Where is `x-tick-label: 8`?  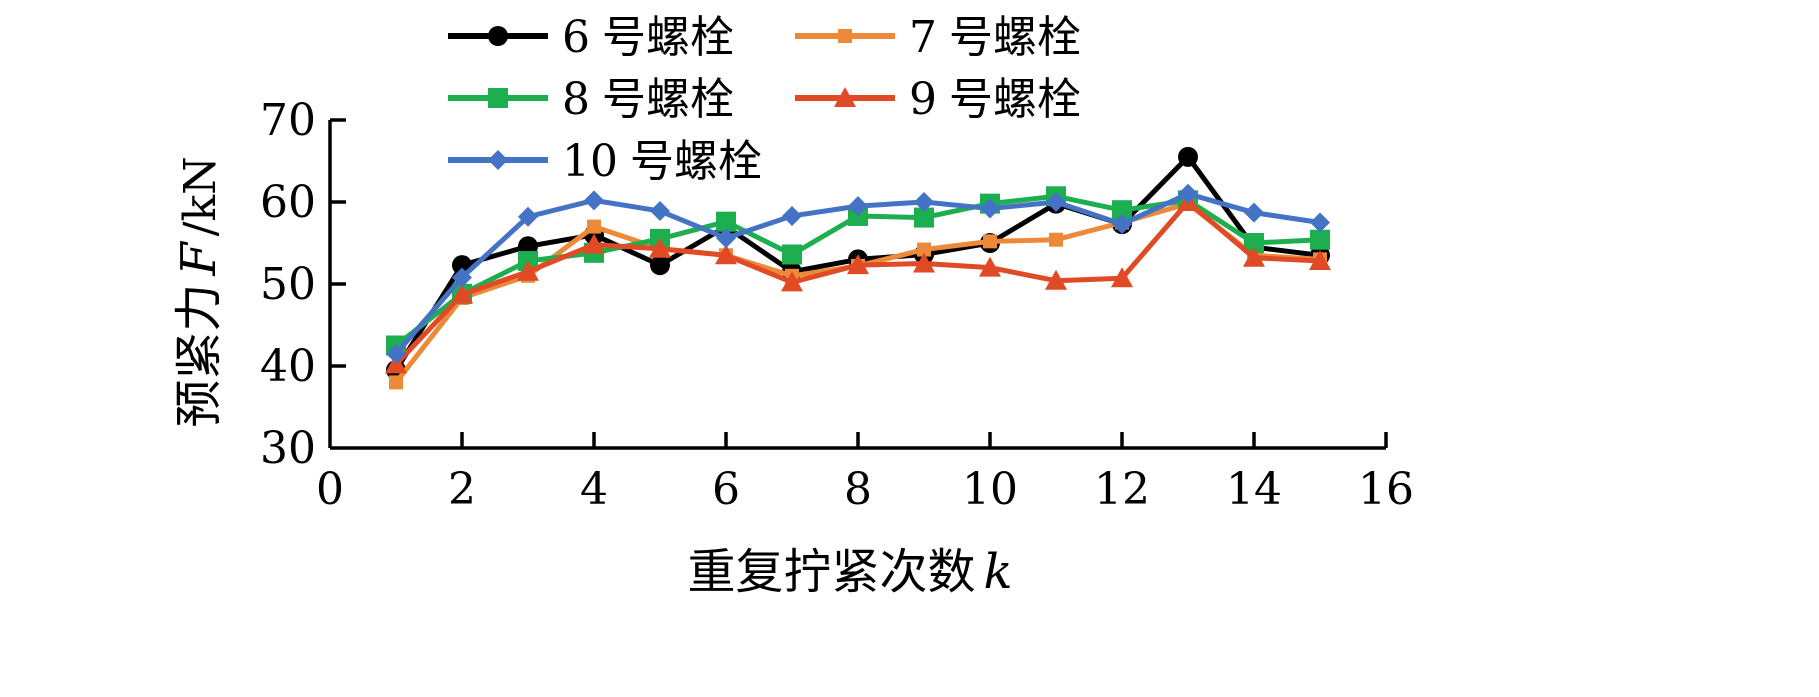
x-tick-label: 8 is located at coordinates (858, 489).